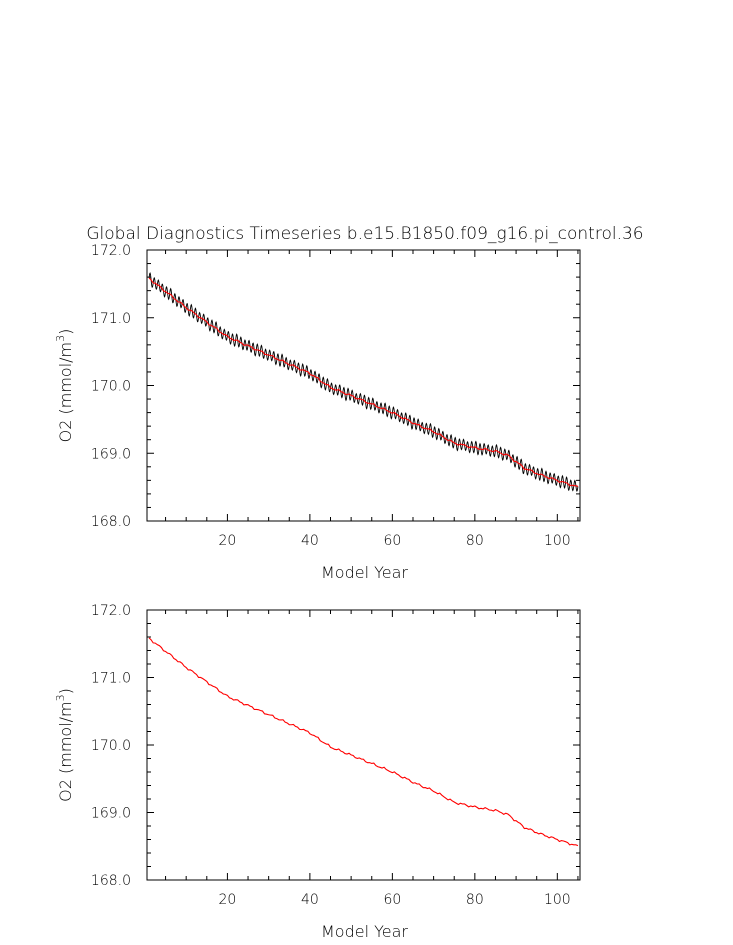  I want to click on series-line-monthly, so click(363, 382).